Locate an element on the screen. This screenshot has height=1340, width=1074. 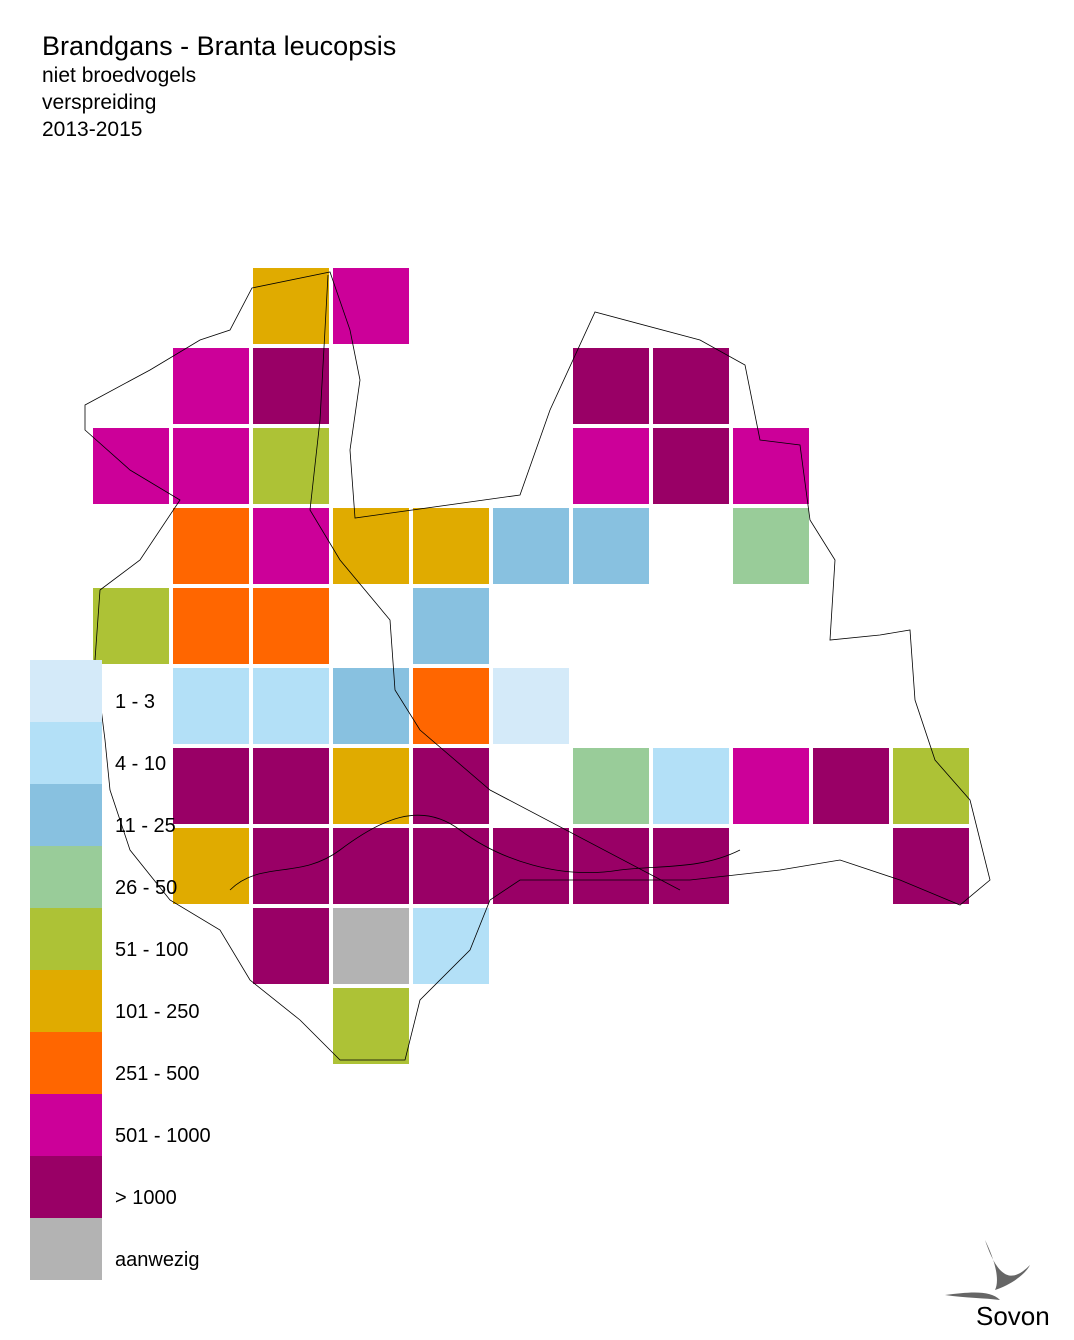
legend-label: 26 - 50 is located at coordinates (146, 888).